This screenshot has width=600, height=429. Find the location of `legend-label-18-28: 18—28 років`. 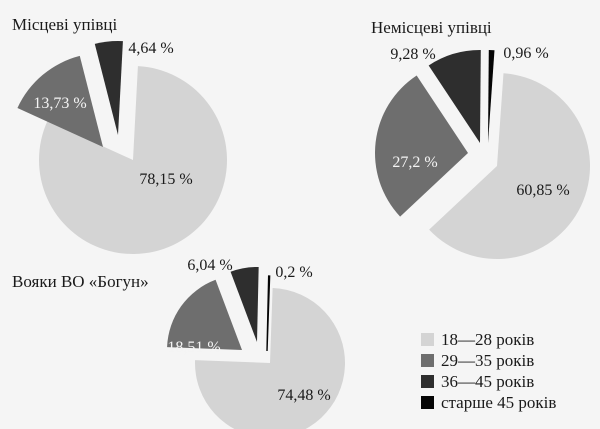

legend-label-18-28: 18—28 років is located at coordinates (488, 339).